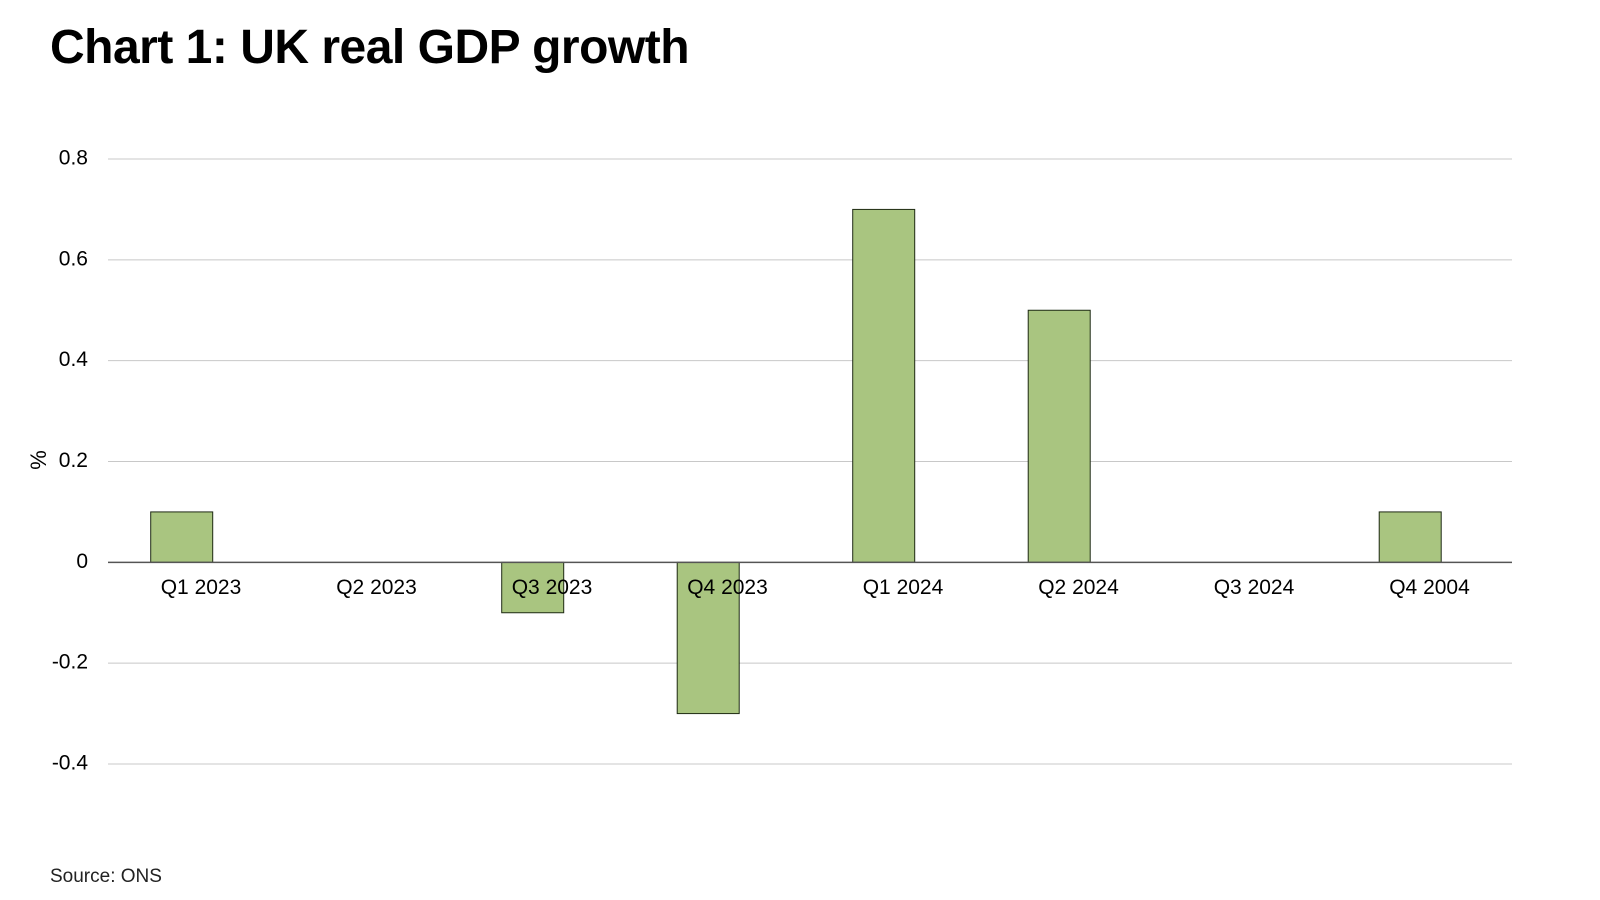 This screenshot has width=1600, height=900. I want to click on y-axis-title: %, so click(38, 460).